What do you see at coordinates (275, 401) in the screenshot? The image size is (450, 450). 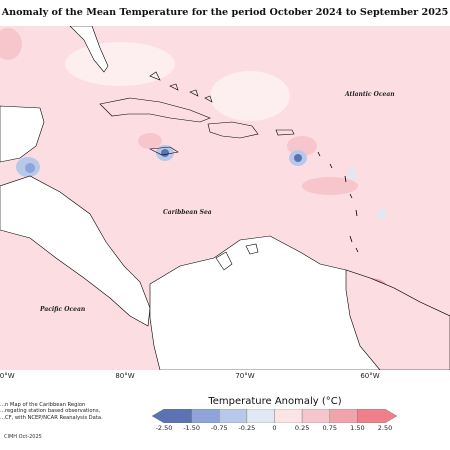 I see `legend-title: Temperature Anomaly (°C)` at bounding box center [275, 401].